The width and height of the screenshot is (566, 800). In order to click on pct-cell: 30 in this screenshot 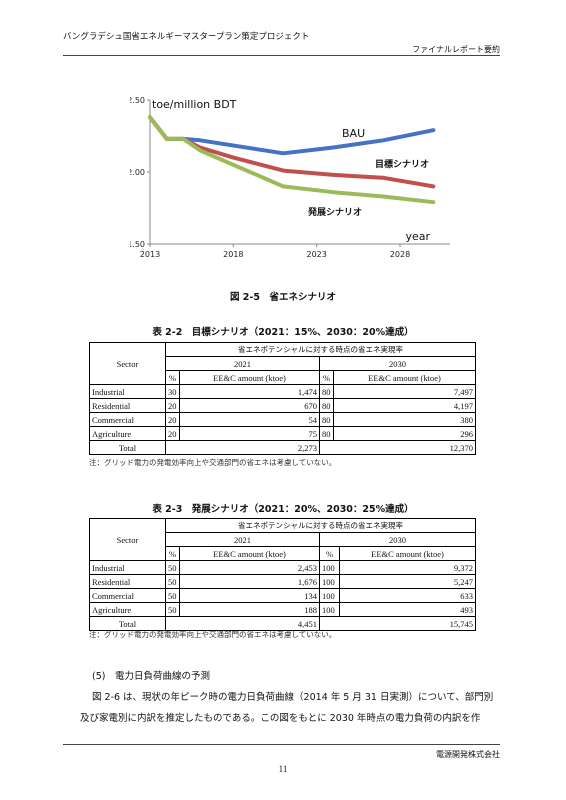, I will do `click(172, 391)`.